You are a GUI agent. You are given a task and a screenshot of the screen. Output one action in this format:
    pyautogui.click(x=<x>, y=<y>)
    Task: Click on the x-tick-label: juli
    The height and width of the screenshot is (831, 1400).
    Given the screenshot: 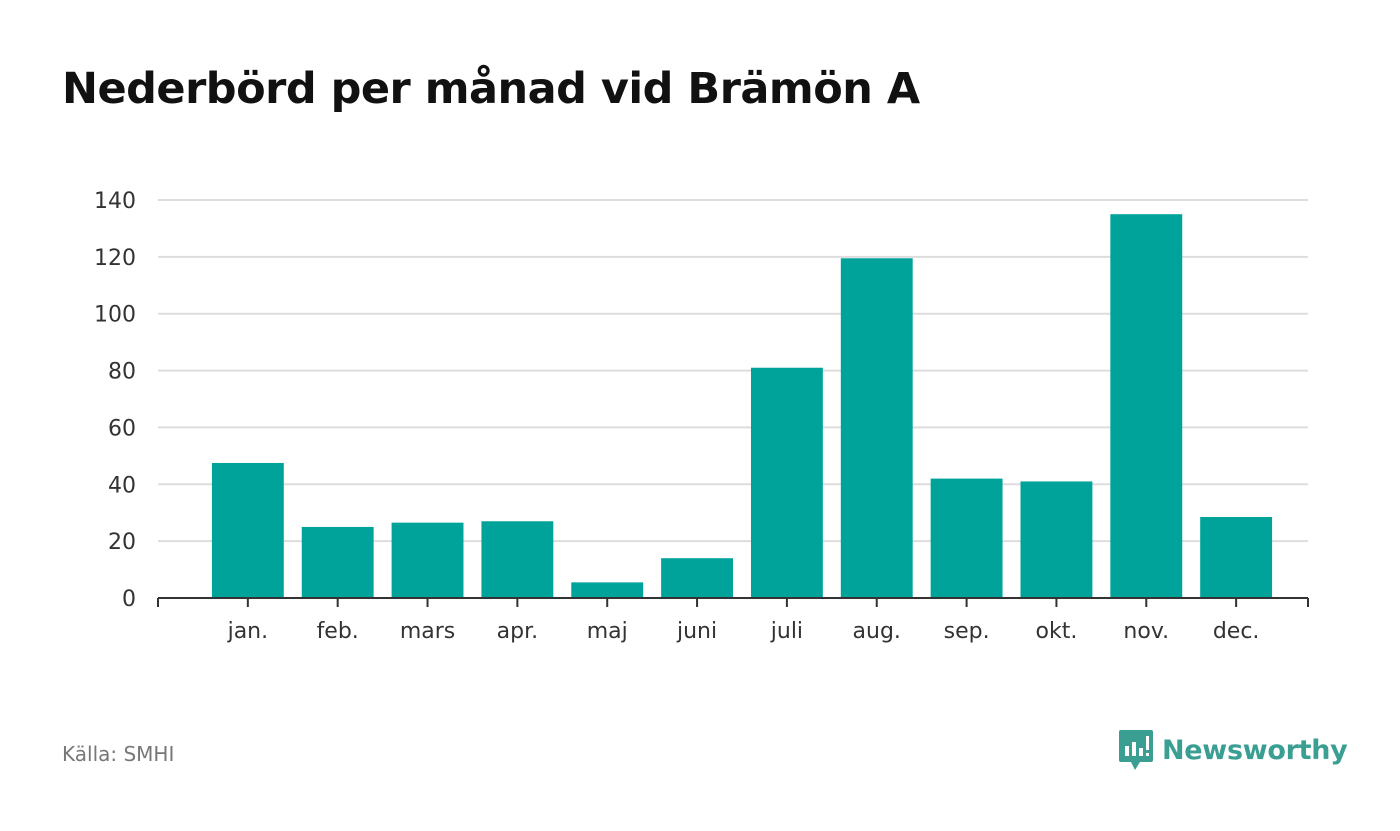 What is the action you would take?
    pyautogui.click(x=786, y=631)
    